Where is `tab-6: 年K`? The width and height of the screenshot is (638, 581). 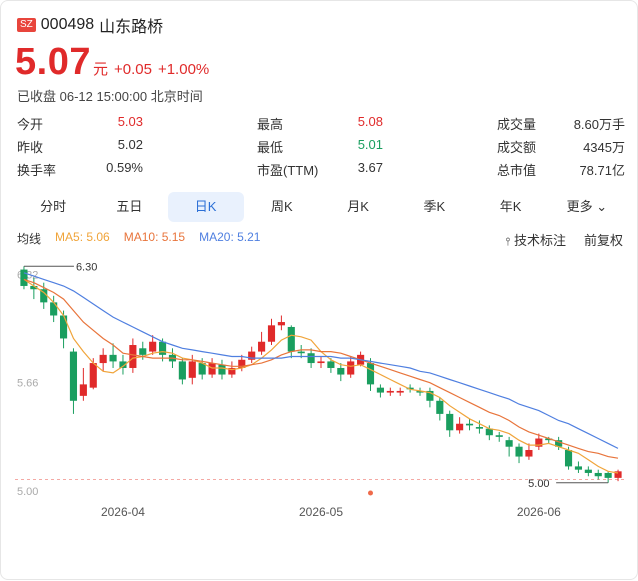 tab-6: 年K is located at coordinates (510, 206).